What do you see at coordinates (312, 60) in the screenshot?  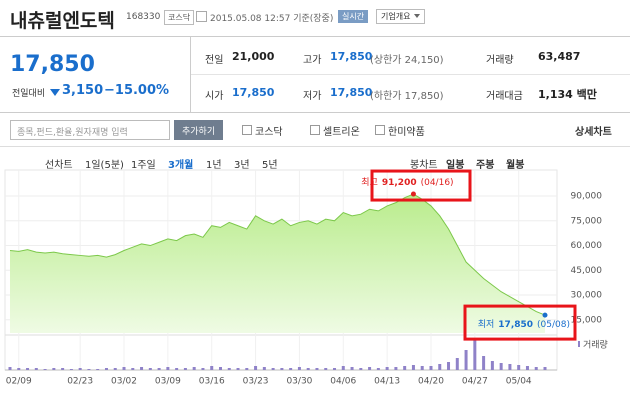 I see `summary-label: 고가` at bounding box center [312, 60].